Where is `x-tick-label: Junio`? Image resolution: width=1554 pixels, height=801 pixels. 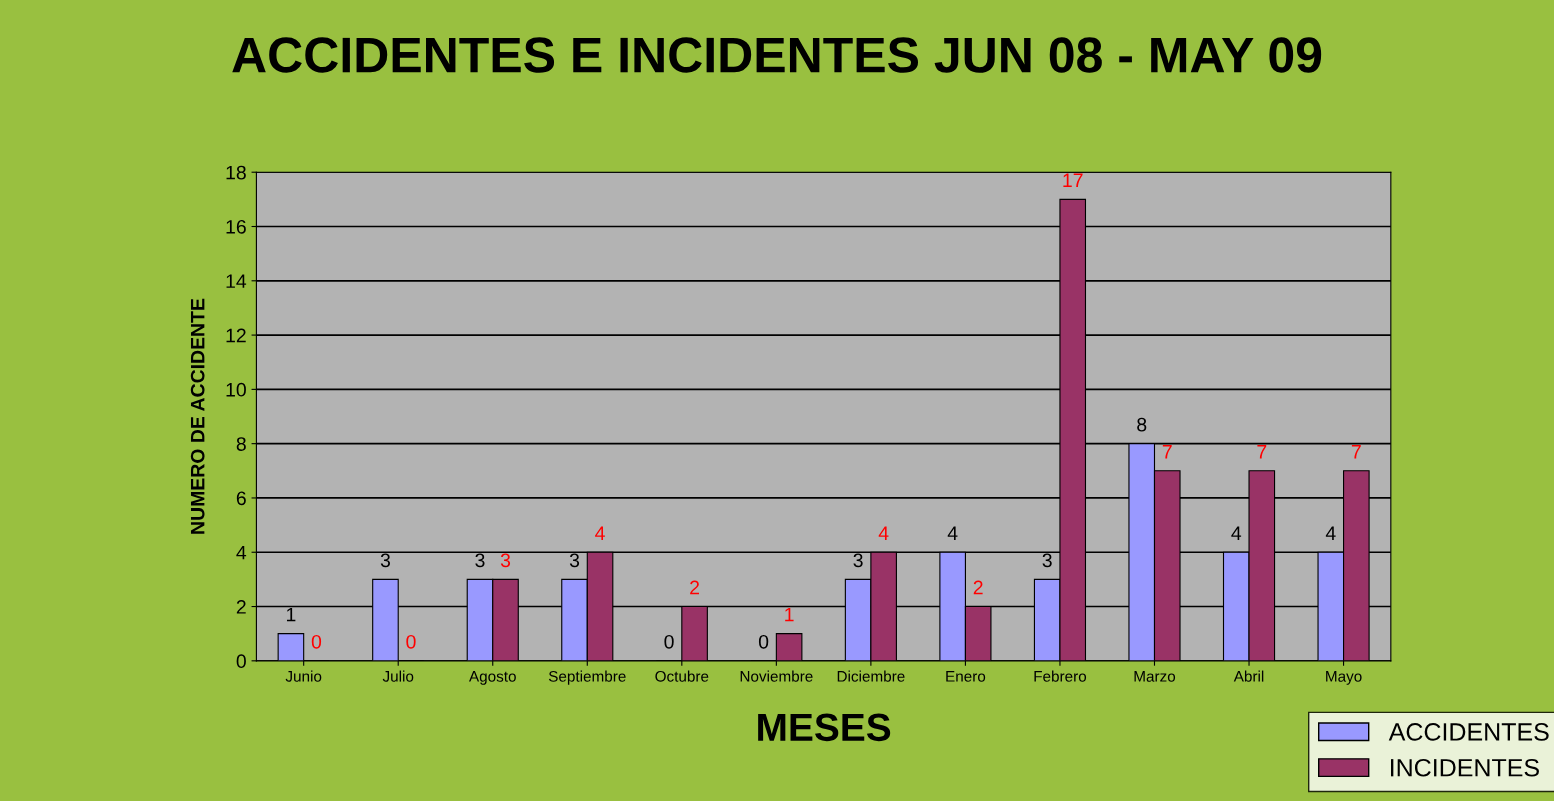 x-tick-label: Junio is located at coordinates (303, 676).